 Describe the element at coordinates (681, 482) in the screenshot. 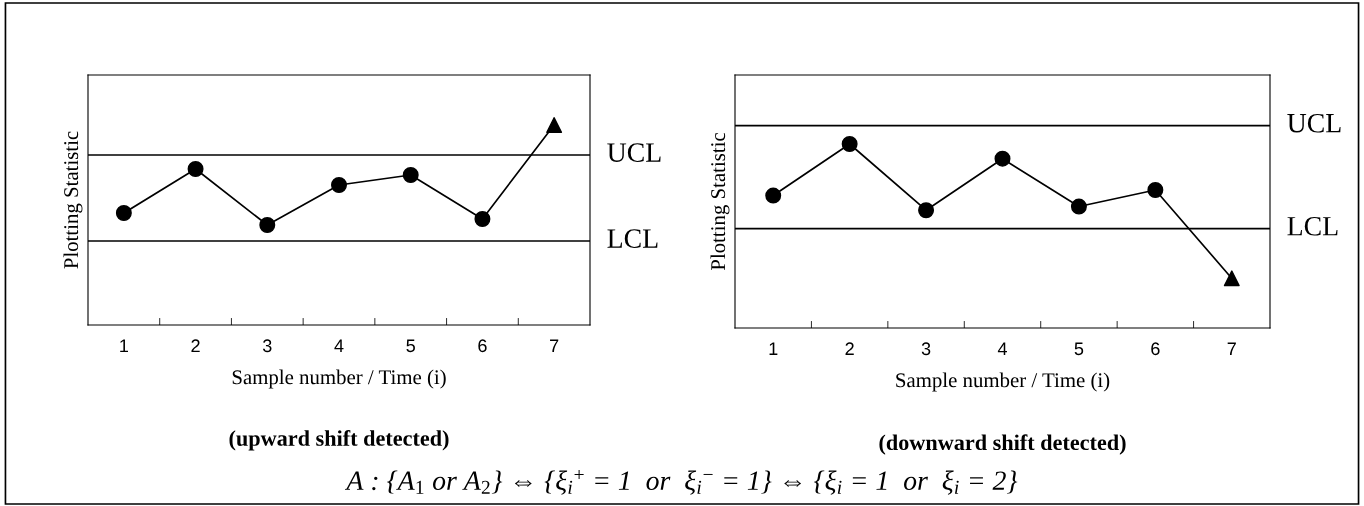

I see `text: A : {A$_{1}$ or A$_{2}$} ⇔ {ξ$_{i}$$^{+}$ = 1 or ξ$_{i}$$^{−}$ = 1} ⇔ {ξ$_{i}$ = 1 or ξ$_{i}$ = 2}` at that location.